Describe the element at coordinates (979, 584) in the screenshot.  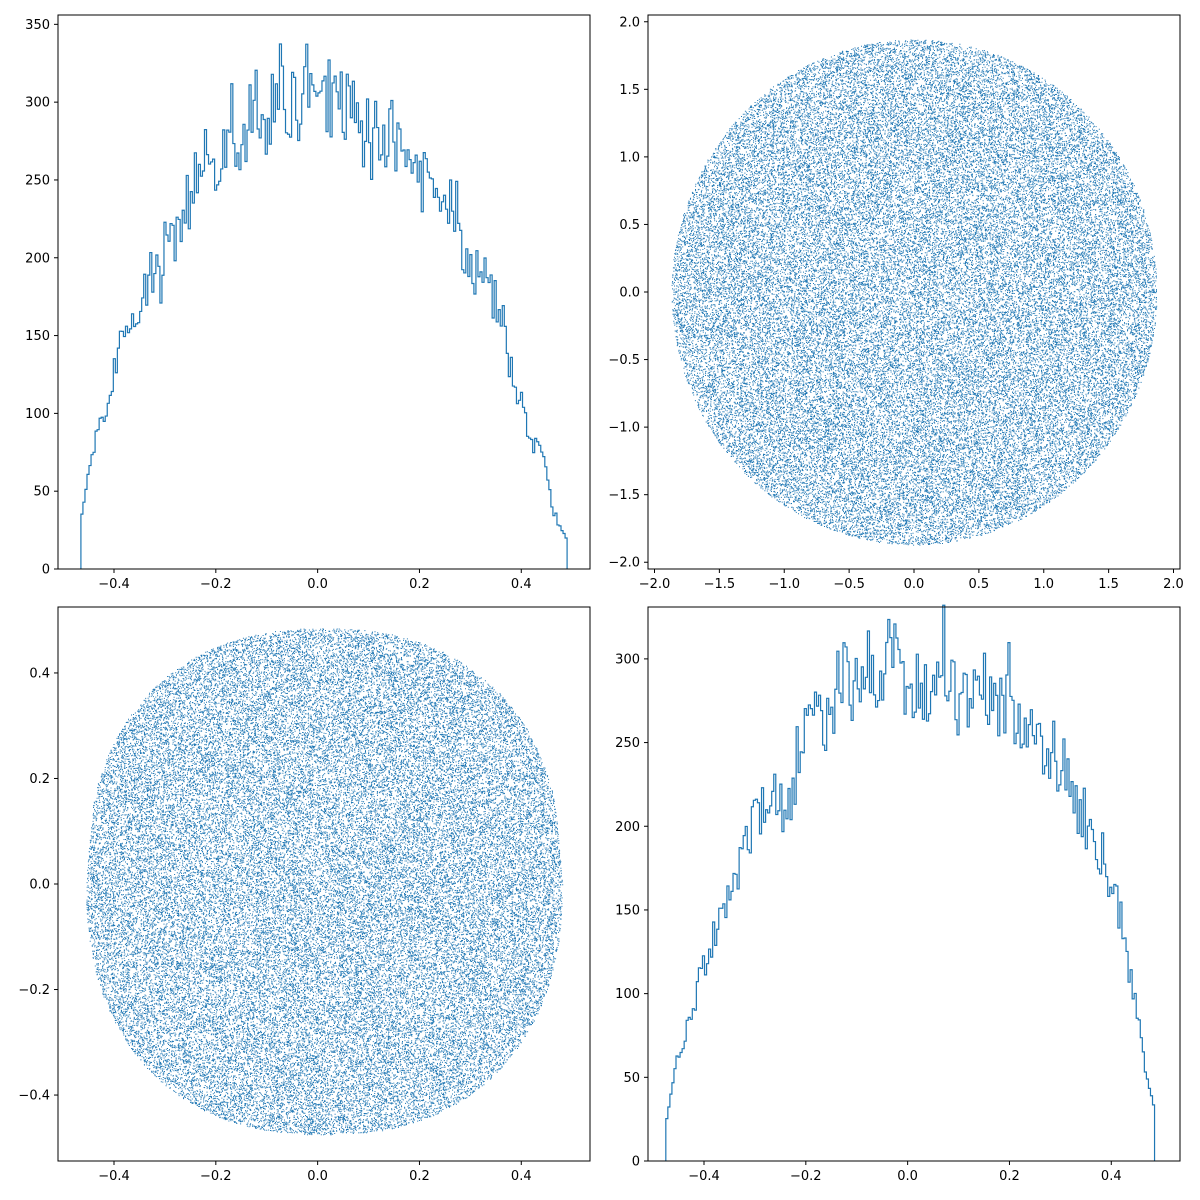
I see `x-tick-label: 0.5` at that location.